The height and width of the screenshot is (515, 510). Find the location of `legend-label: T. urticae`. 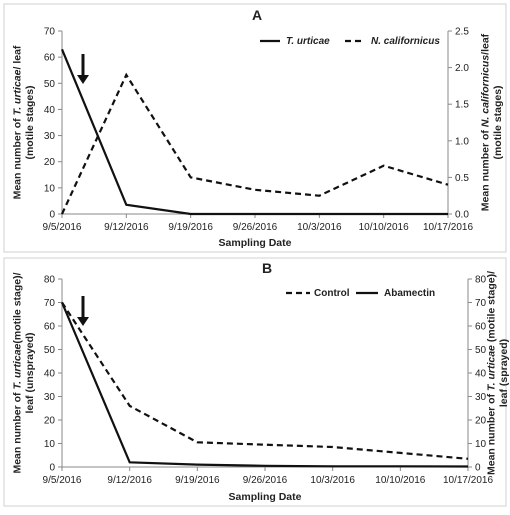

legend-label: T. urticae is located at coordinates (308, 41).